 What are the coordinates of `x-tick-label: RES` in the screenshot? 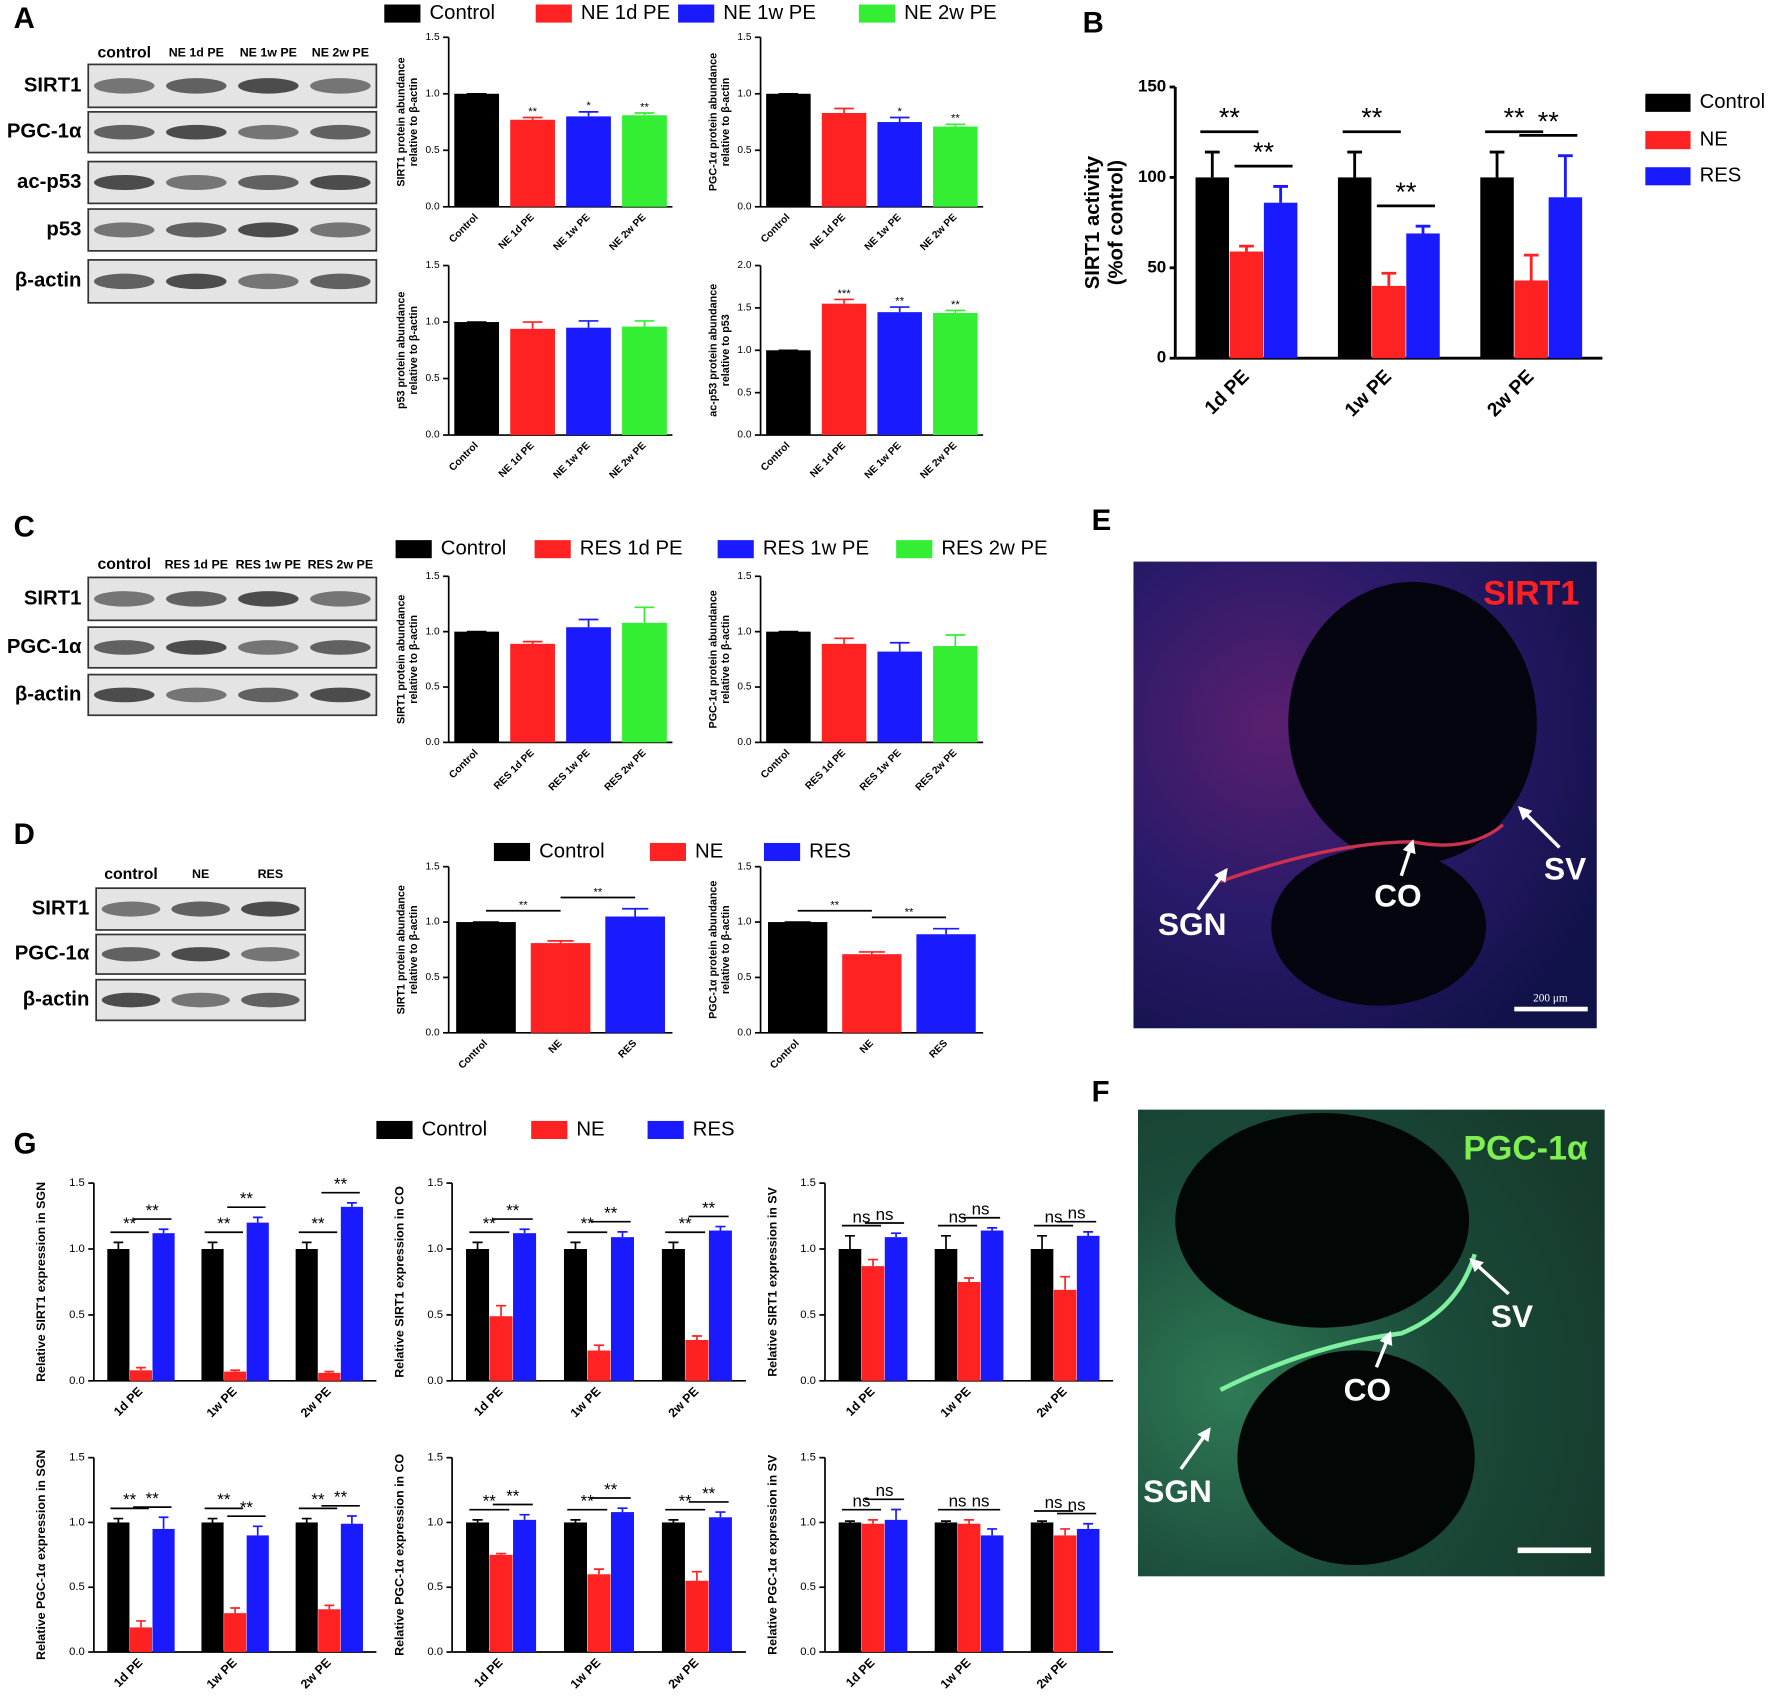 It's located at (628, 1049).